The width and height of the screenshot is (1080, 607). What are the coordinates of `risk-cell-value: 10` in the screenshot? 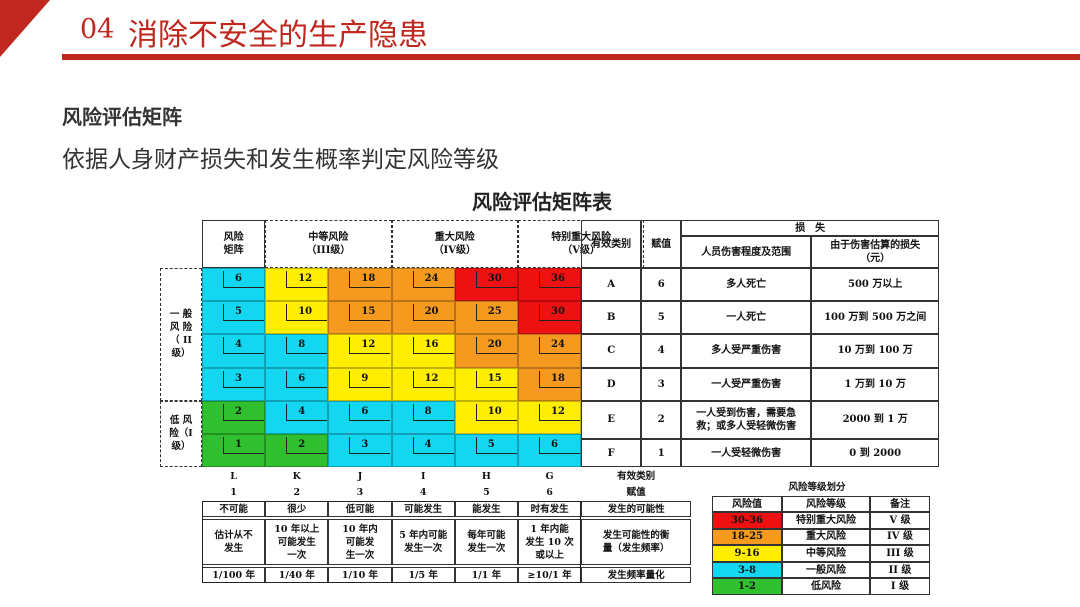 It's located at (494, 411).